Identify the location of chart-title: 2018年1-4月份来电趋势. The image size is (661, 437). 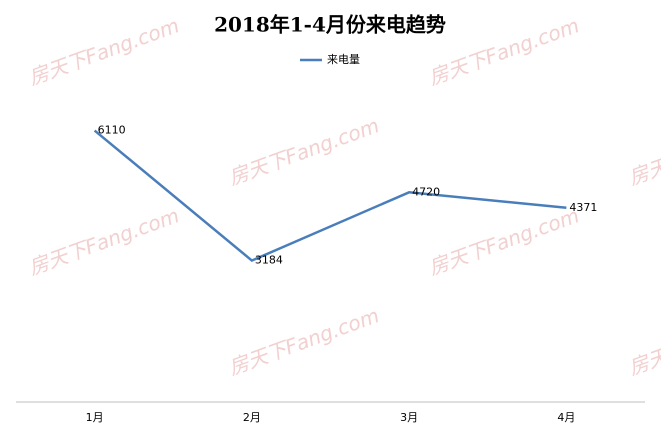
(330, 25).